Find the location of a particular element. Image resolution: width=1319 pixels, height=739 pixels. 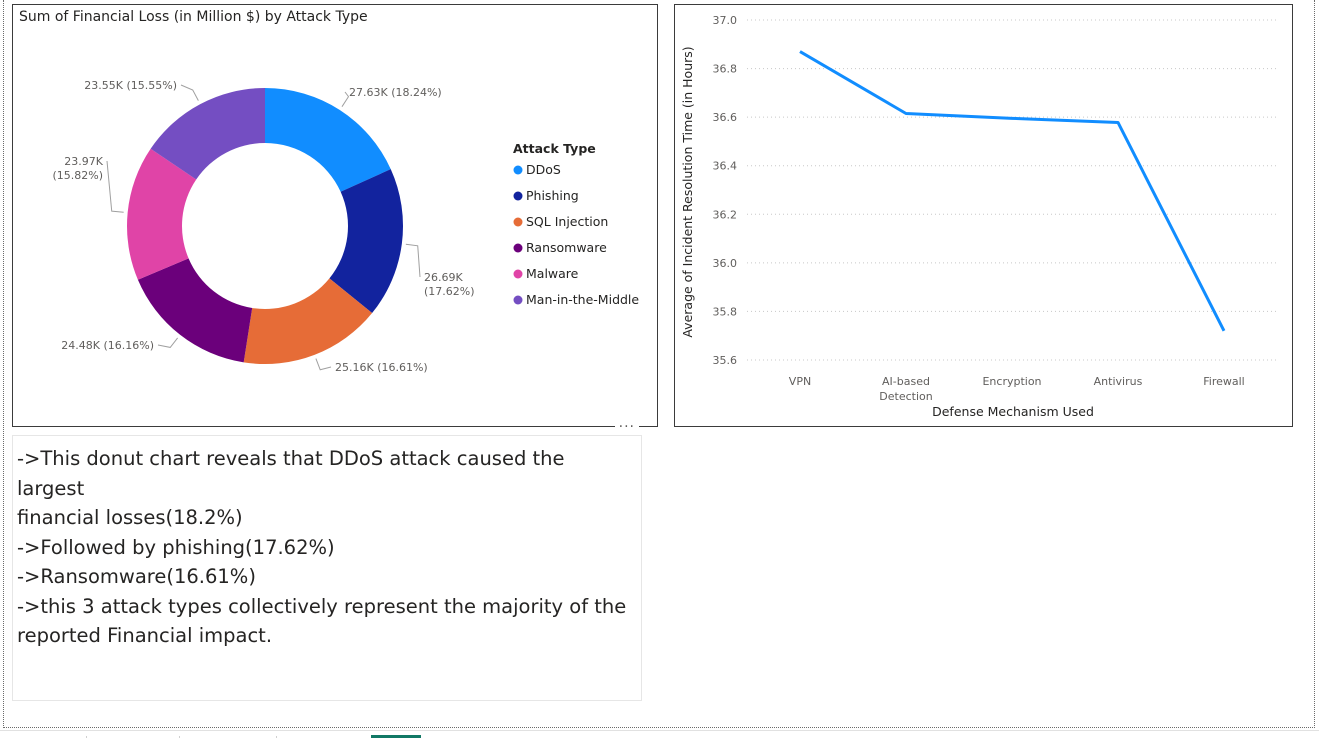

y-tick-label: 37.0 is located at coordinates (725, 20).